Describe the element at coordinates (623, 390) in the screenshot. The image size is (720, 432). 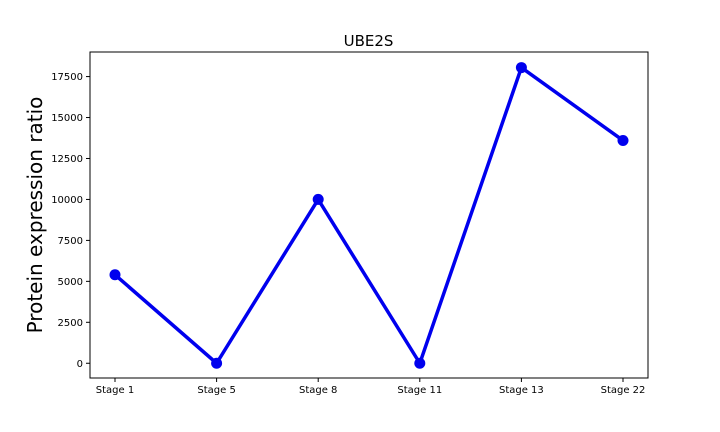
I see `x-tick-label: Stage 22` at that location.